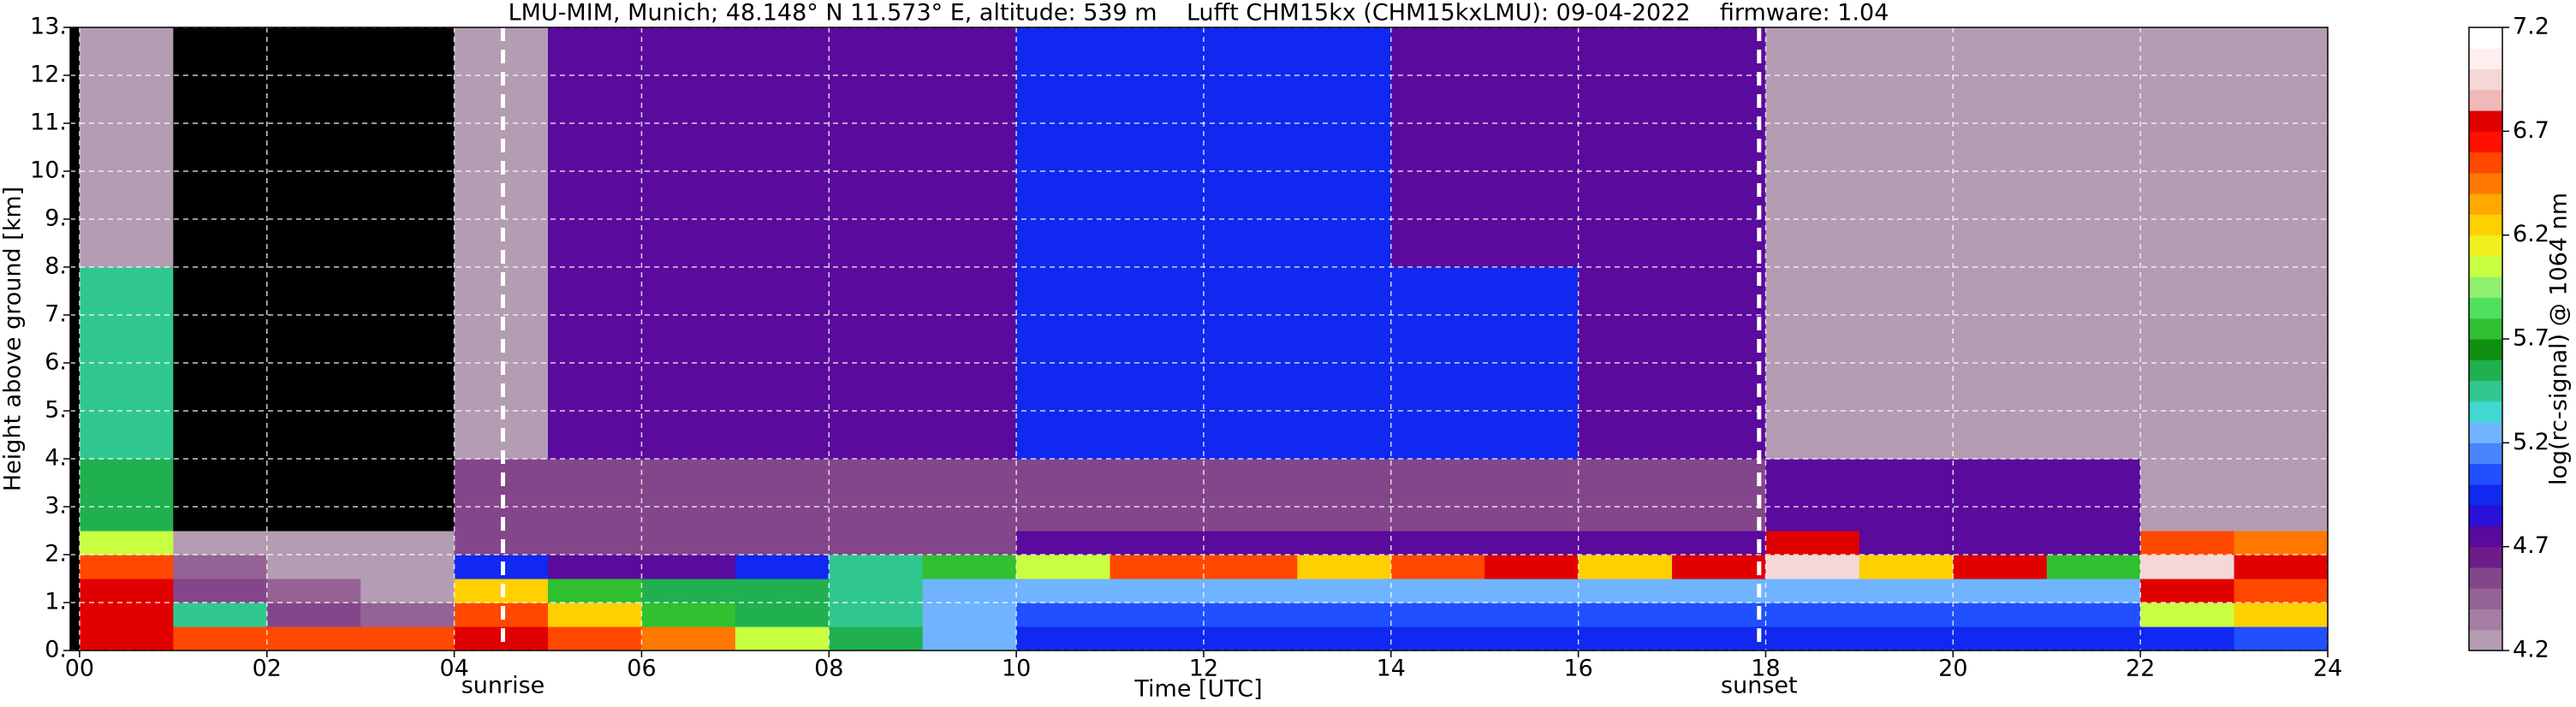 This screenshot has height=707, width=2576. Describe the element at coordinates (2531, 27) in the screenshot. I see `colorbar-tick-label: 7.2` at that location.